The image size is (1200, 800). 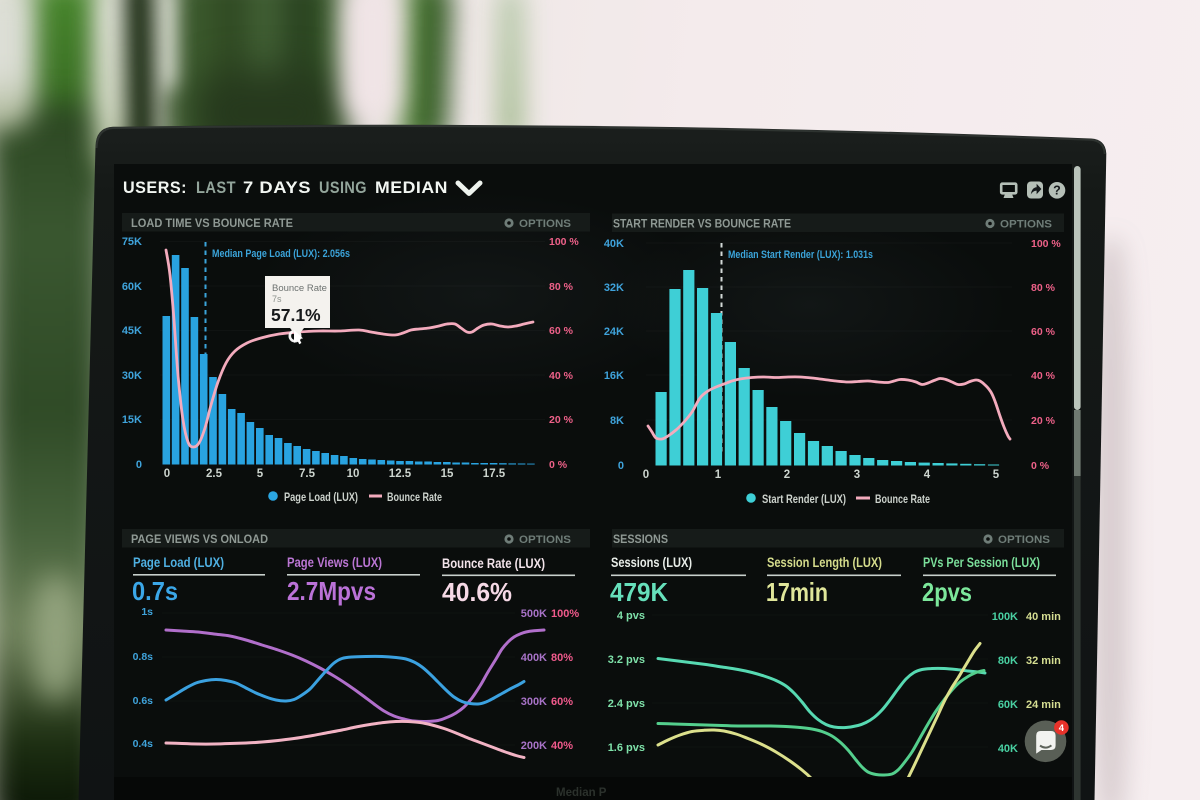 I want to click on svg-text: 100K, so click(x=1005, y=617).